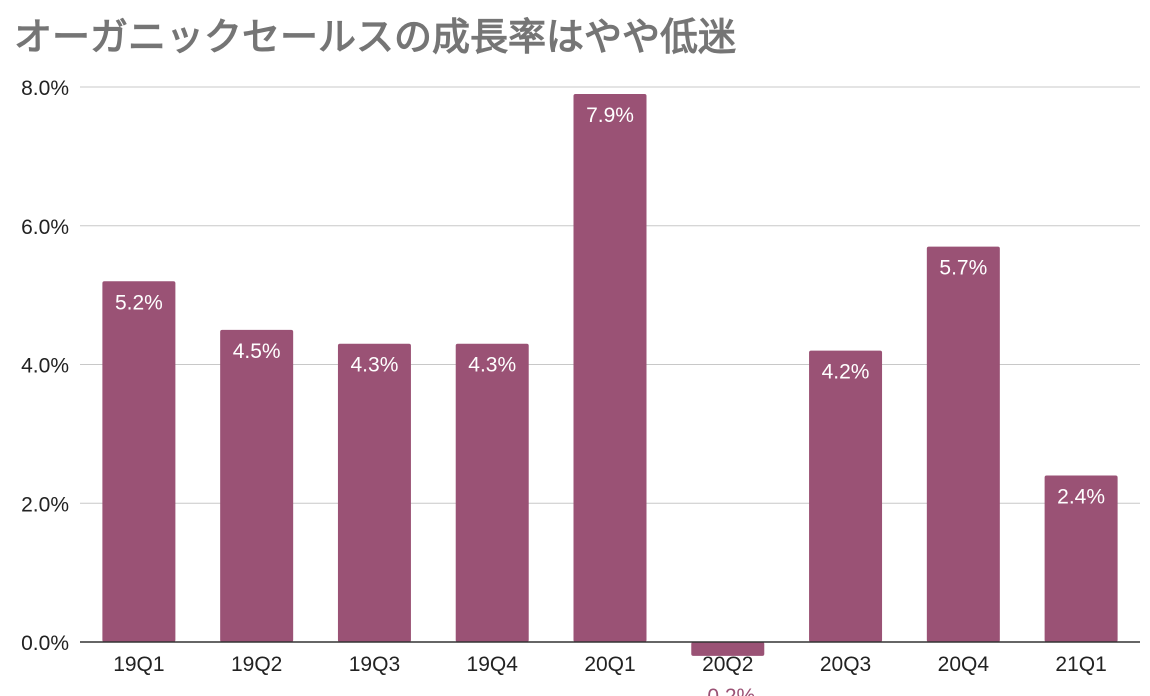 The height and width of the screenshot is (696, 1150). I want to click on chart-title: オーガニックセールスの成長率はやや低迷, so click(375, 37).